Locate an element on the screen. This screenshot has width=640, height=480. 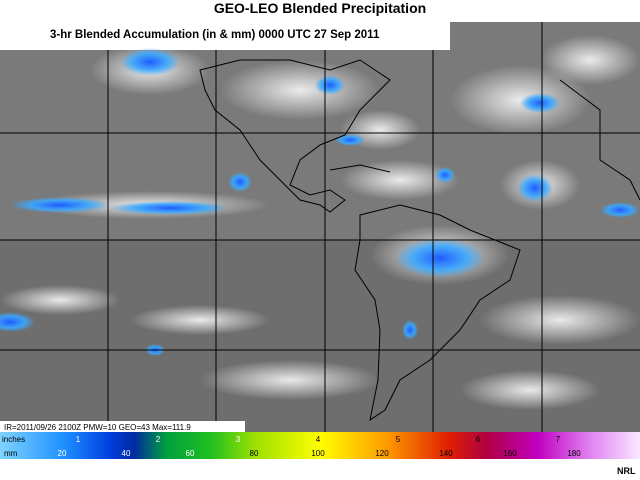
info-box is located at coordinates (122, 426).